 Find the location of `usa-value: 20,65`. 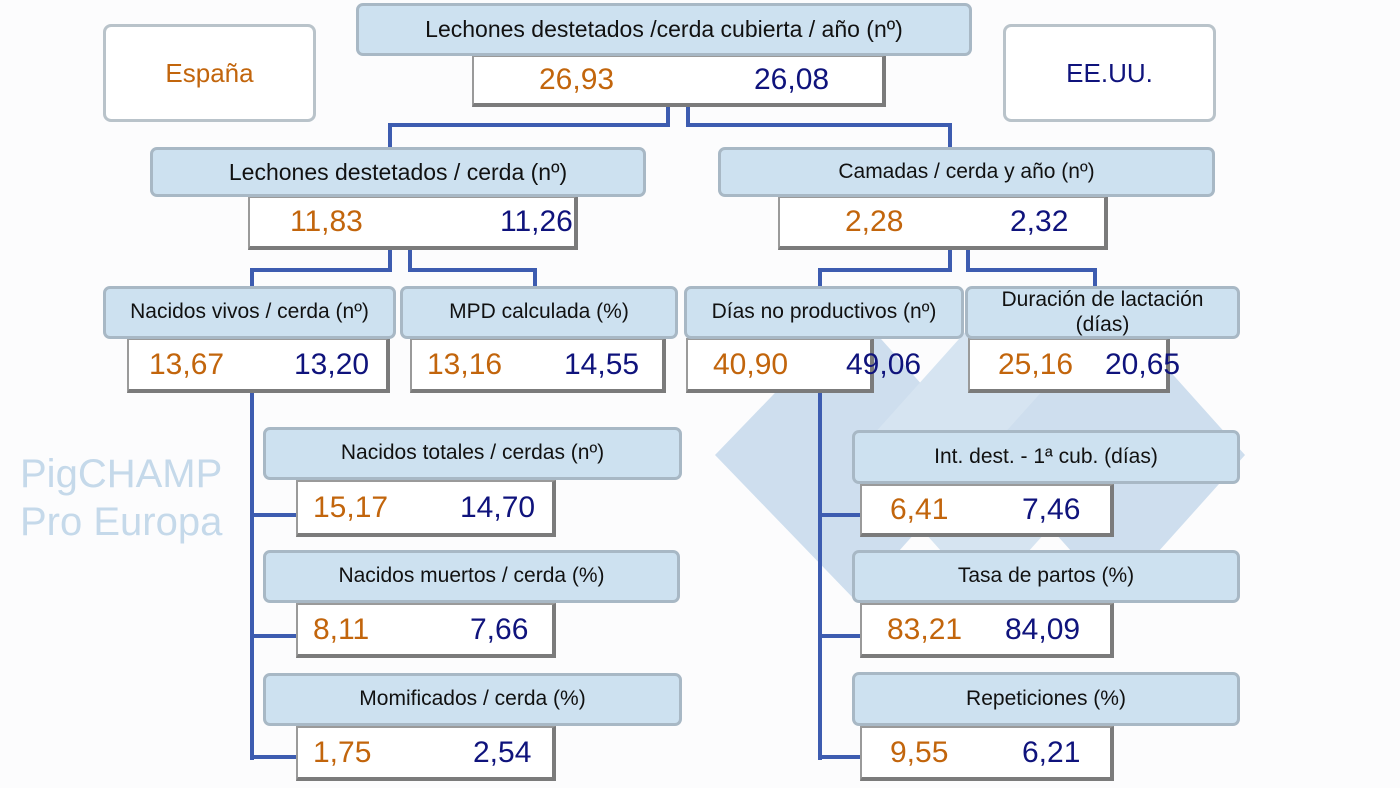

usa-value: 20,65 is located at coordinates (1143, 364).